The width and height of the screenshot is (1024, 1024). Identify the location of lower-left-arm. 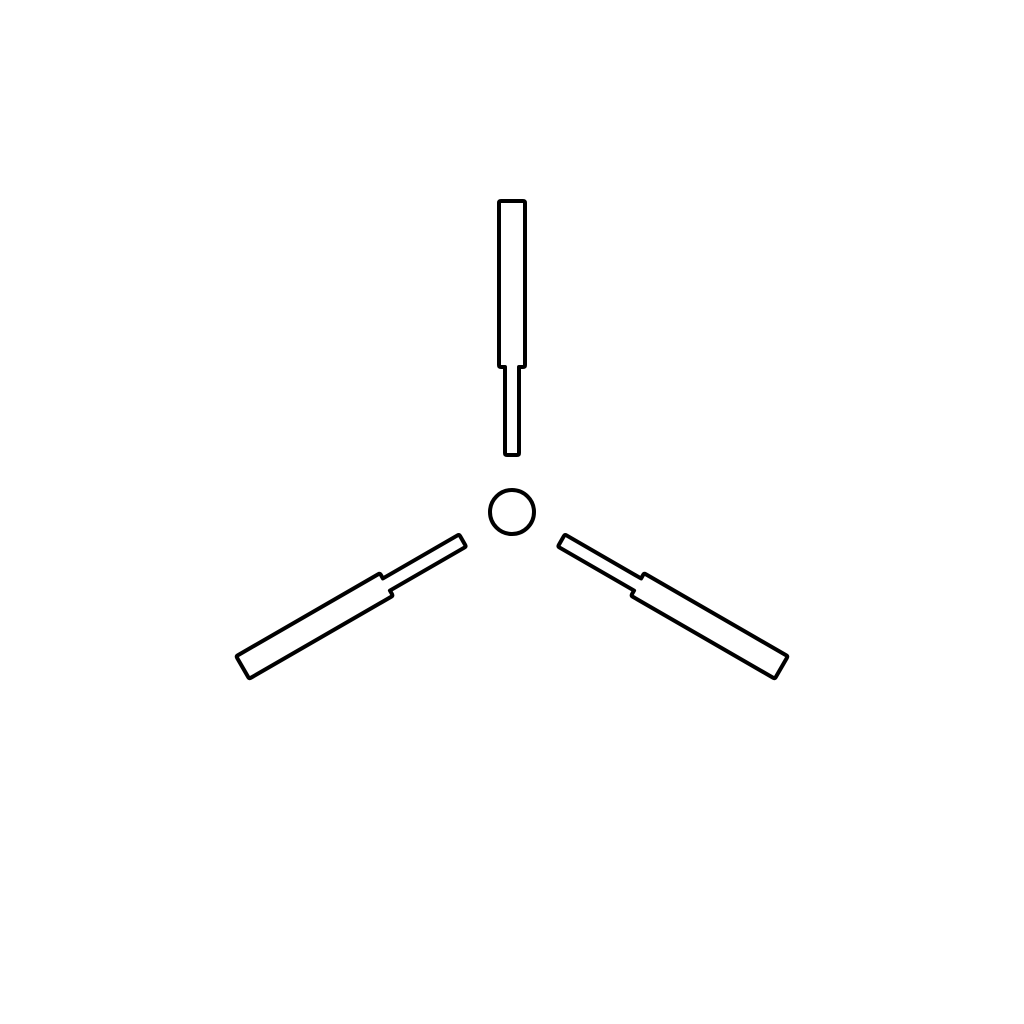
(351, 607).